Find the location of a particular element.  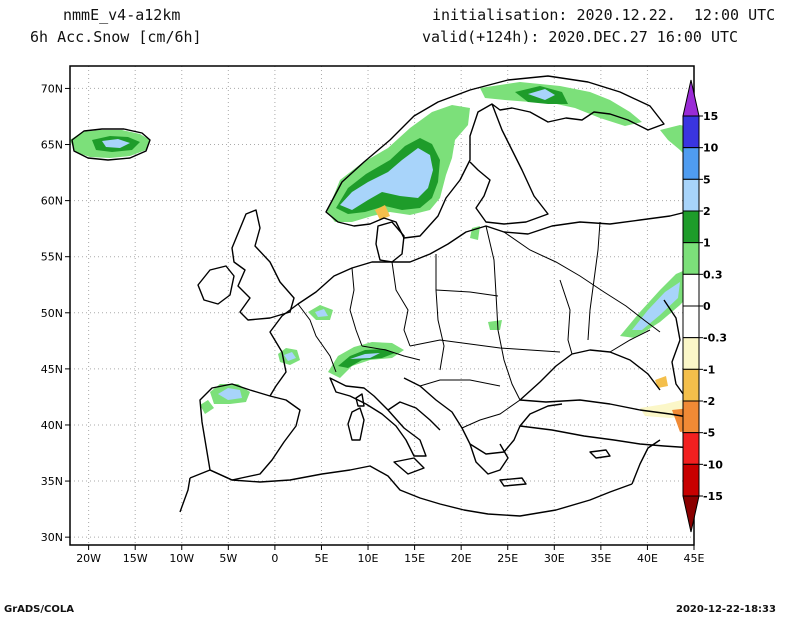

model-name: nmmE_v4-a12km is located at coordinates (122, 15).